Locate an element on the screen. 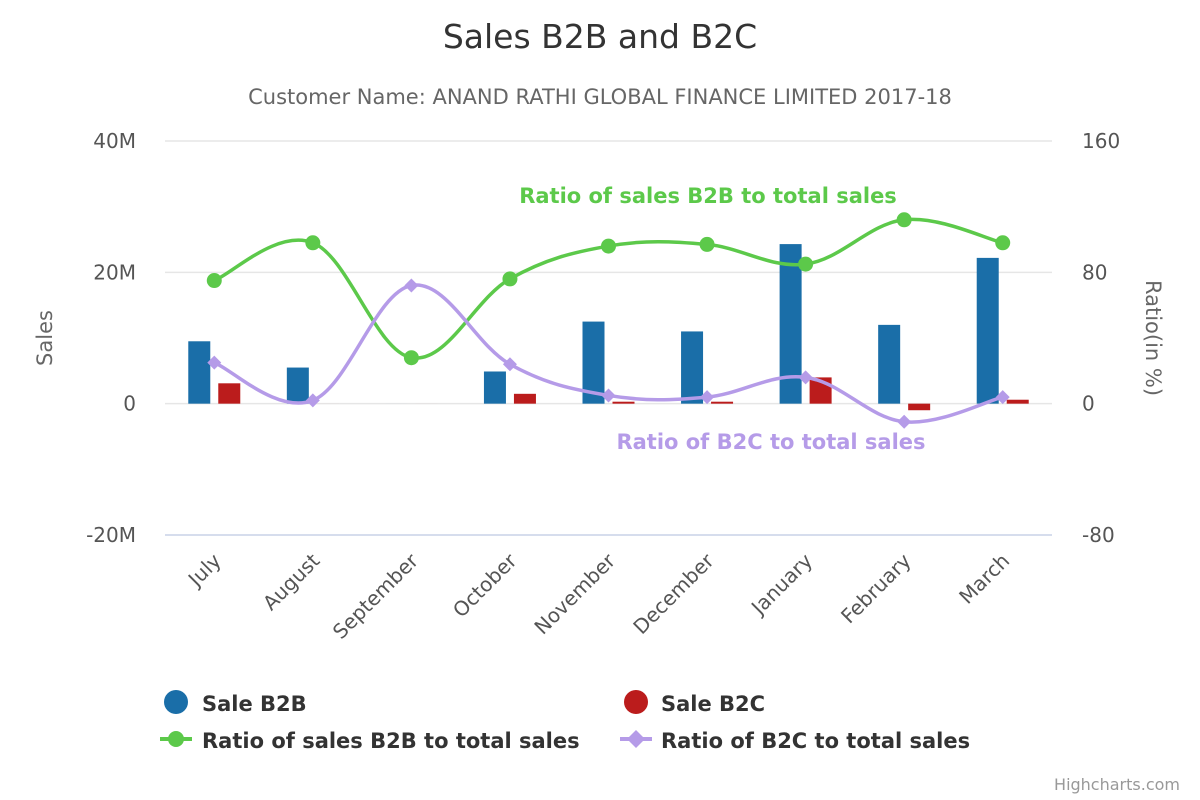 This screenshot has width=1200, height=800. left-tick-label: 40M is located at coordinates (114, 141).